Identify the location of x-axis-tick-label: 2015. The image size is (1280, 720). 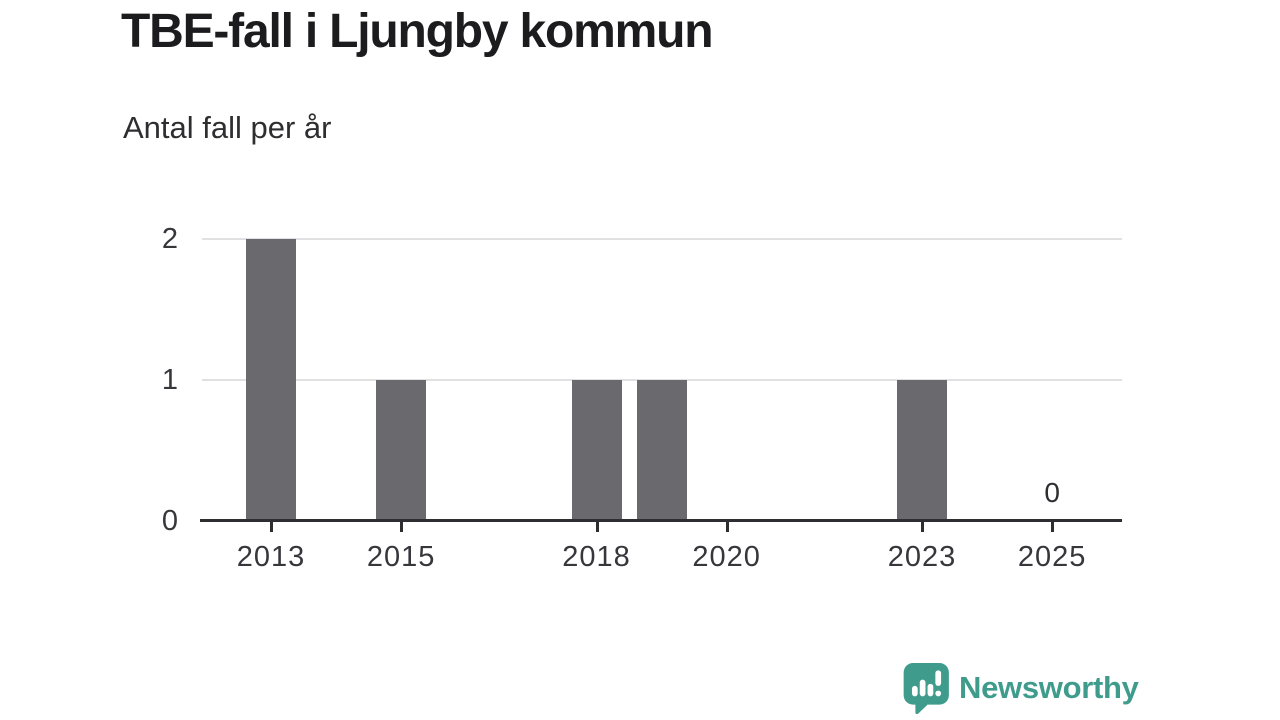
(401, 557).